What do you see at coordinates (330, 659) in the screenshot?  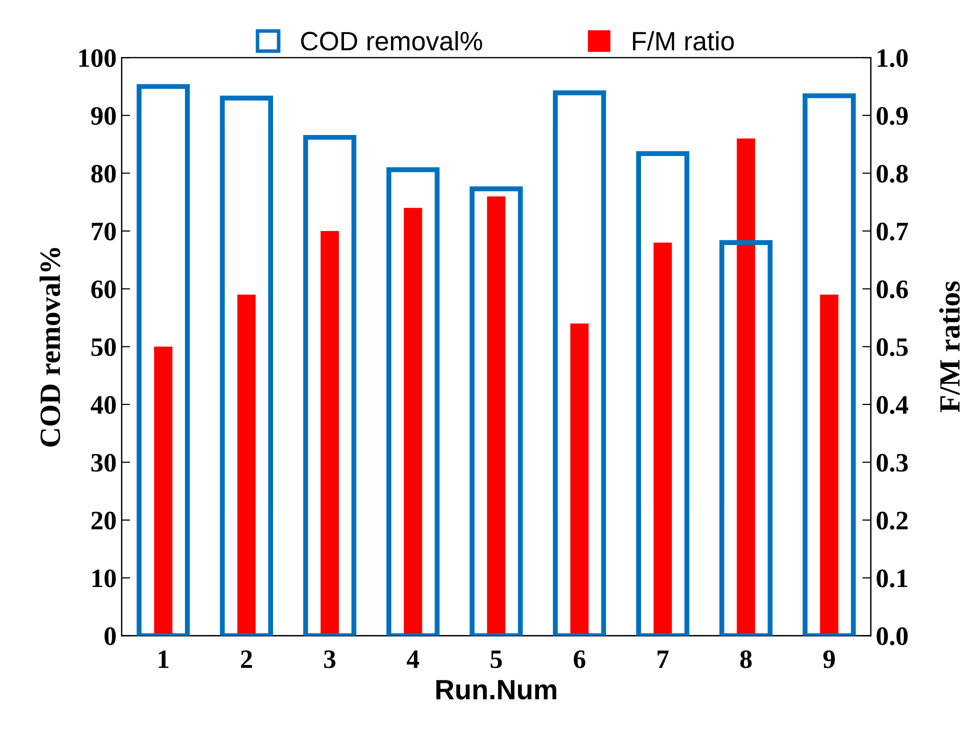 I see `x-tick-label: 3` at bounding box center [330, 659].